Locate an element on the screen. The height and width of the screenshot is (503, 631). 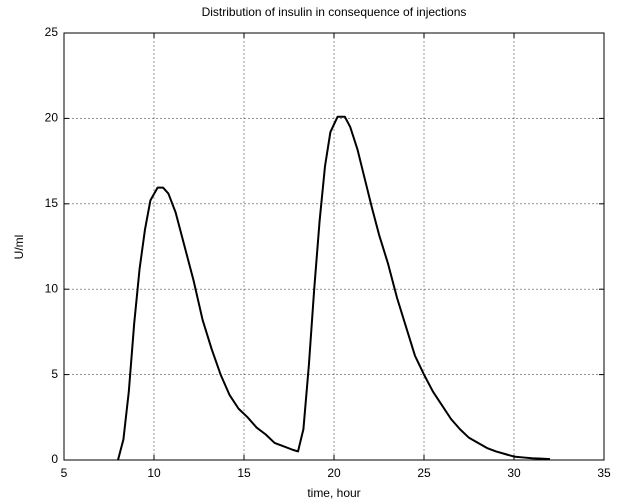
x-tick-label: 5 is located at coordinates (64, 473).